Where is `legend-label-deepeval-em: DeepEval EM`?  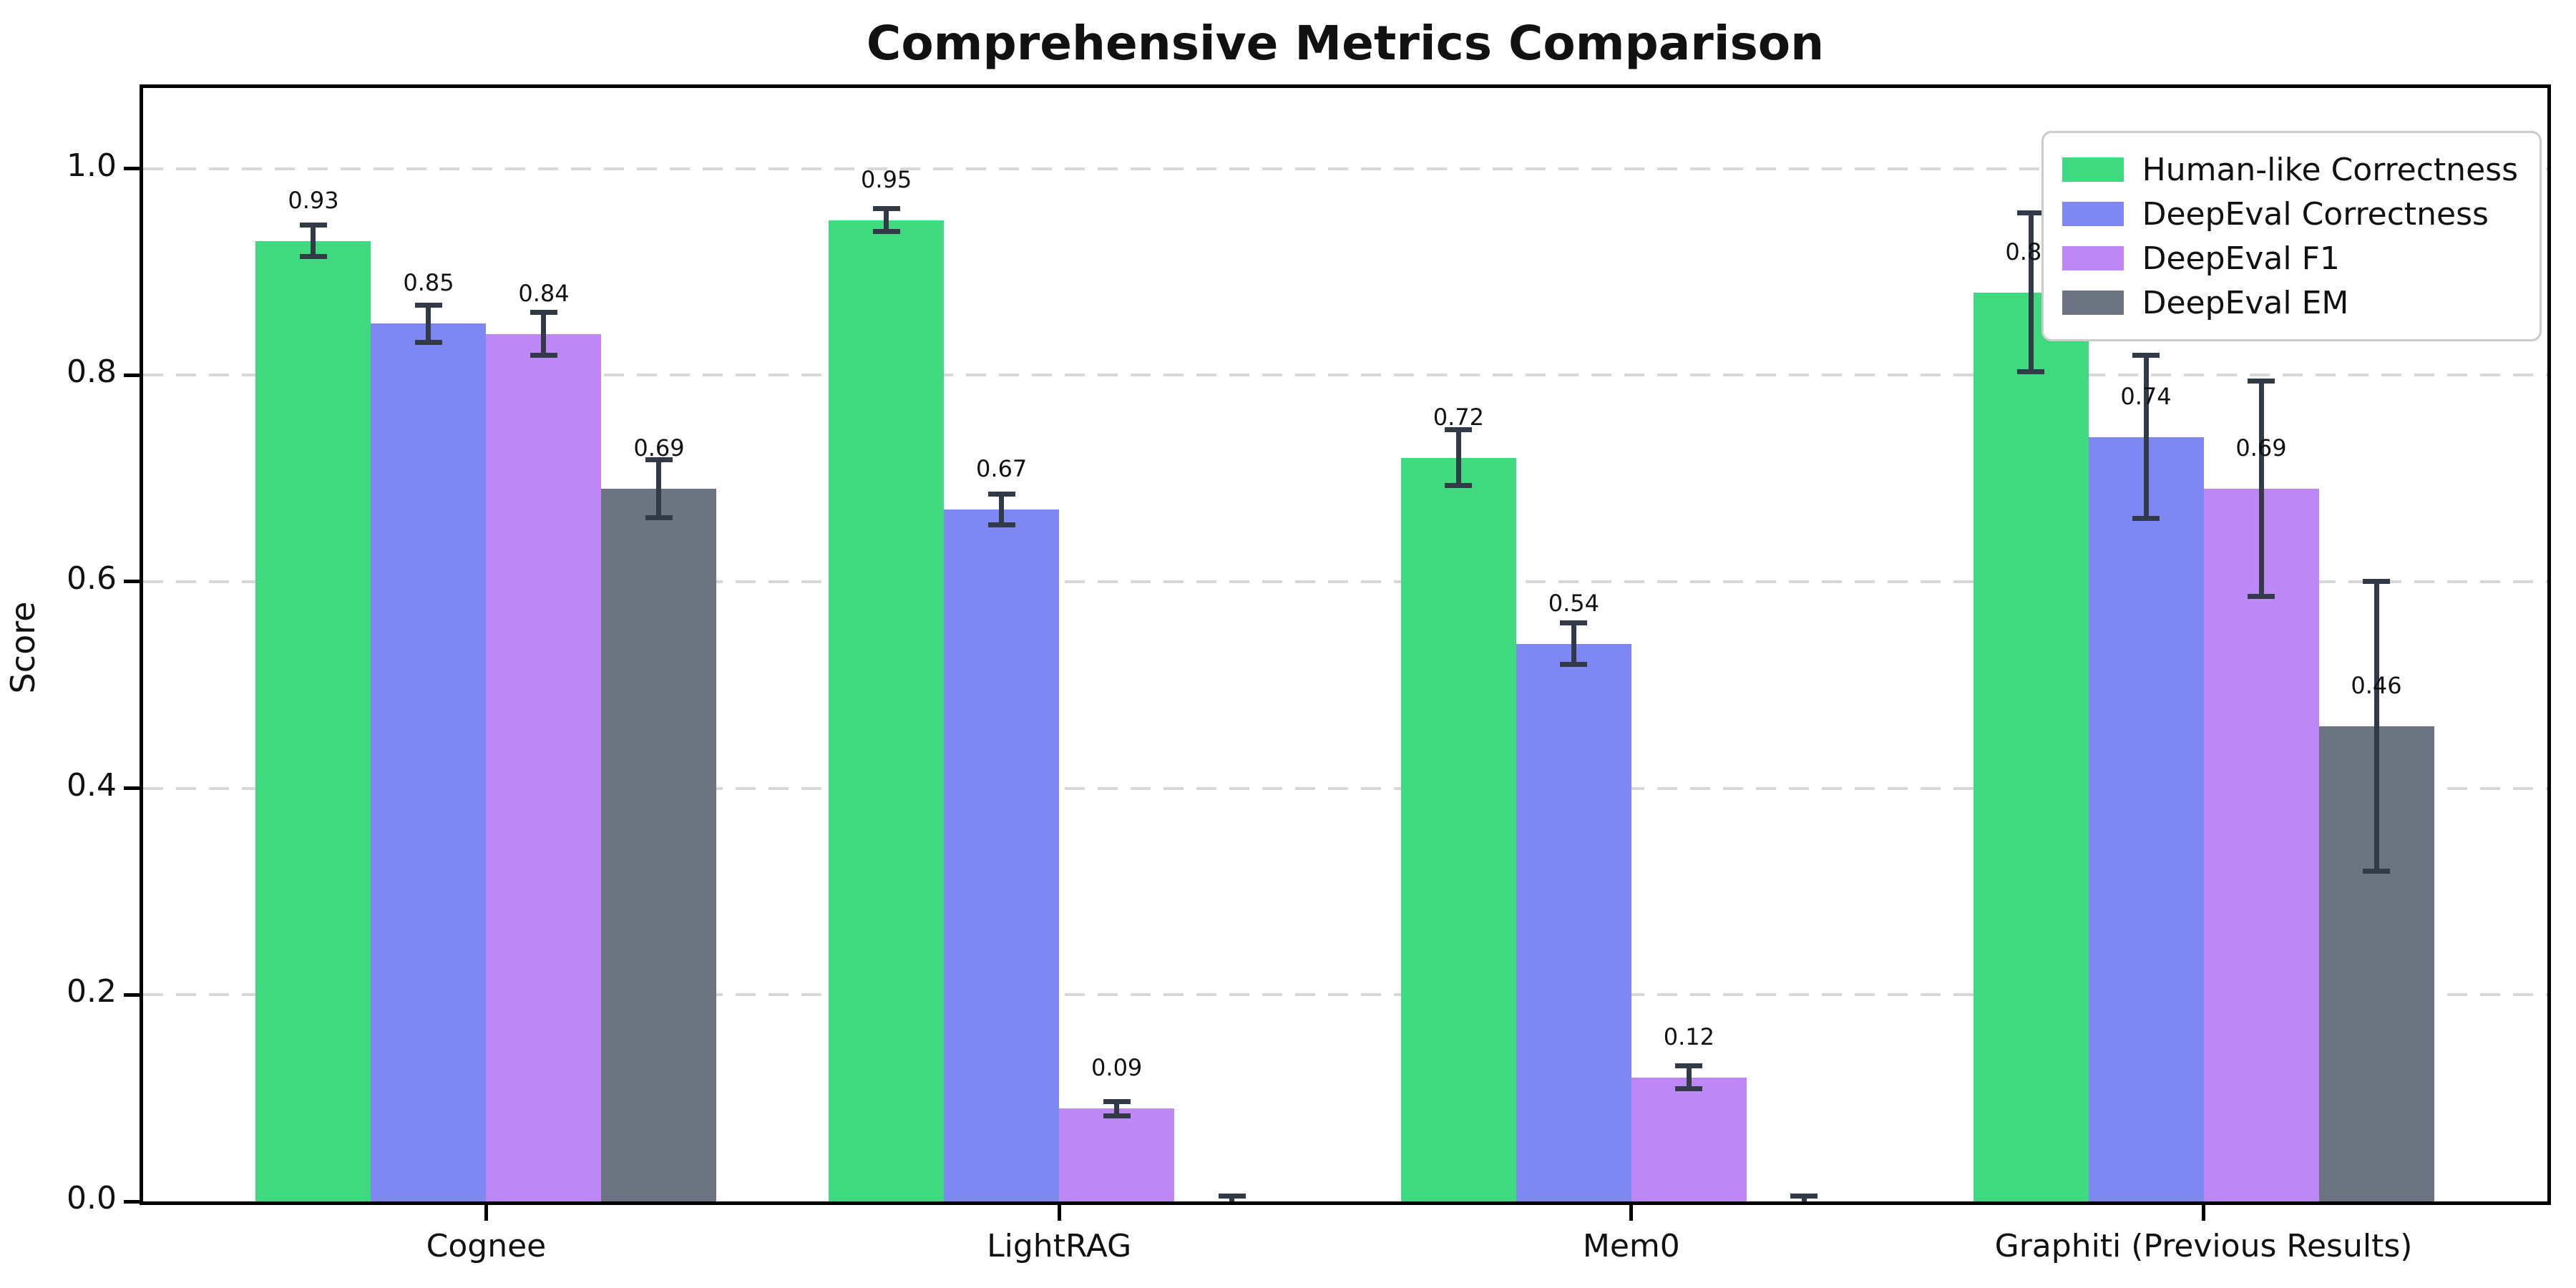
legend-label-deepeval-em: DeepEval EM is located at coordinates (2245, 302).